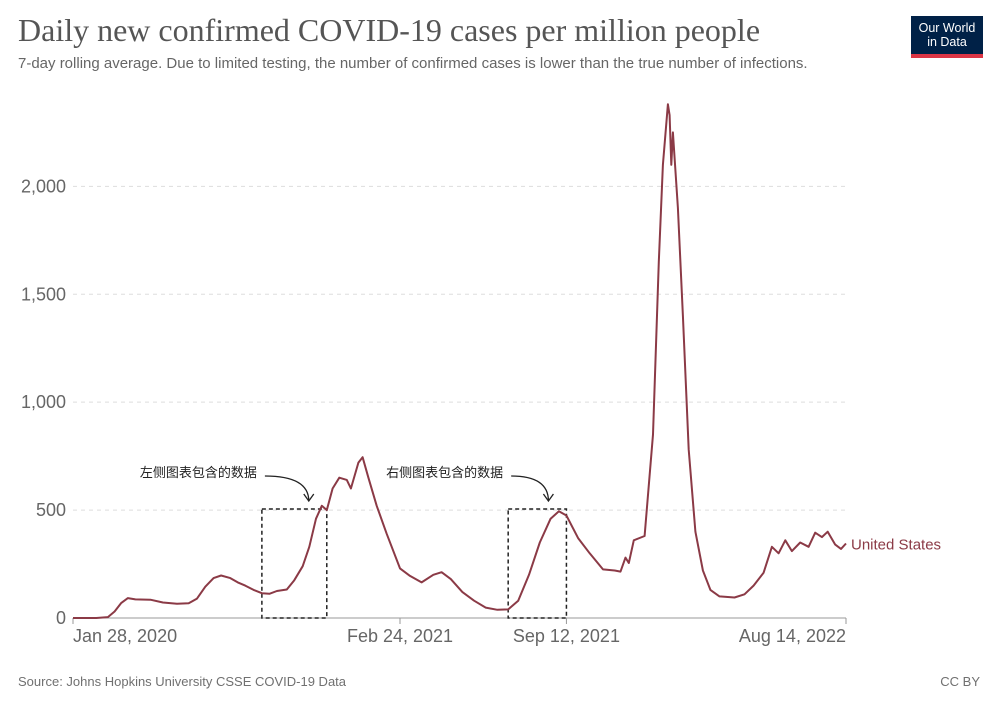 The image size is (1000, 706). I want to click on owid-logo: Our World in Data, so click(947, 37).